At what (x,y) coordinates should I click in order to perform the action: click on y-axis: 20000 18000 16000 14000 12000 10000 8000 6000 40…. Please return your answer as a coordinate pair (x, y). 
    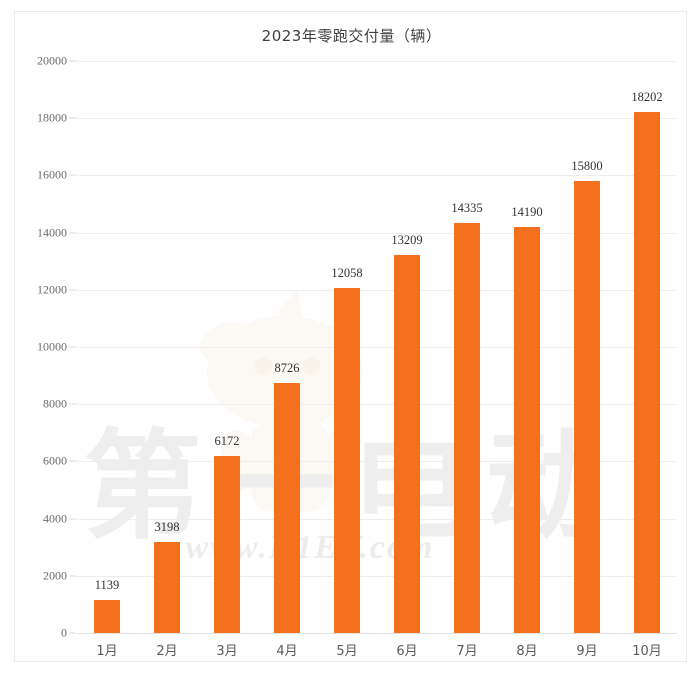
    Looking at the image, I should click on (46, 347).